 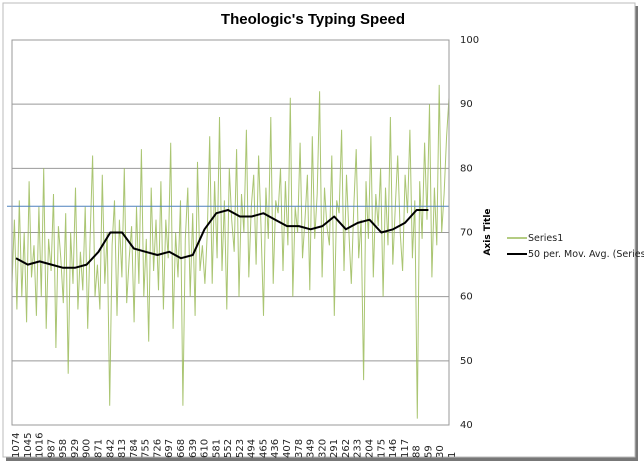 What do you see at coordinates (405, 448) in the screenshot?
I see `x-tick-label: 117` at bounding box center [405, 448].